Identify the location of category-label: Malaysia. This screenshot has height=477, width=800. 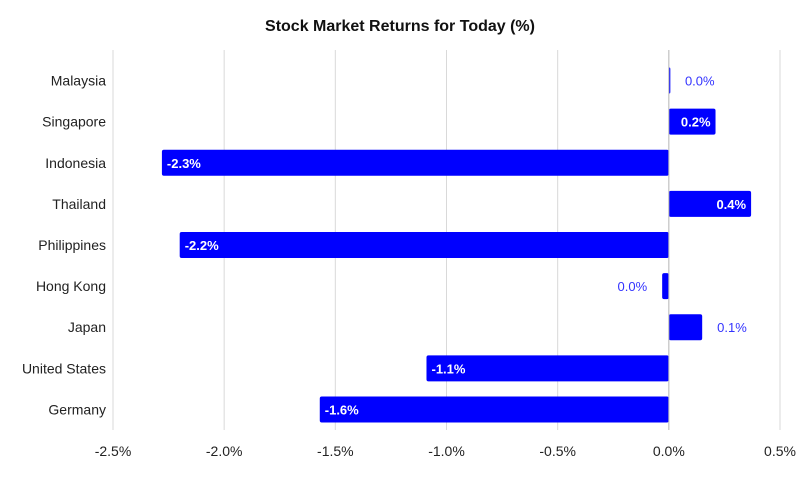
(78, 81).